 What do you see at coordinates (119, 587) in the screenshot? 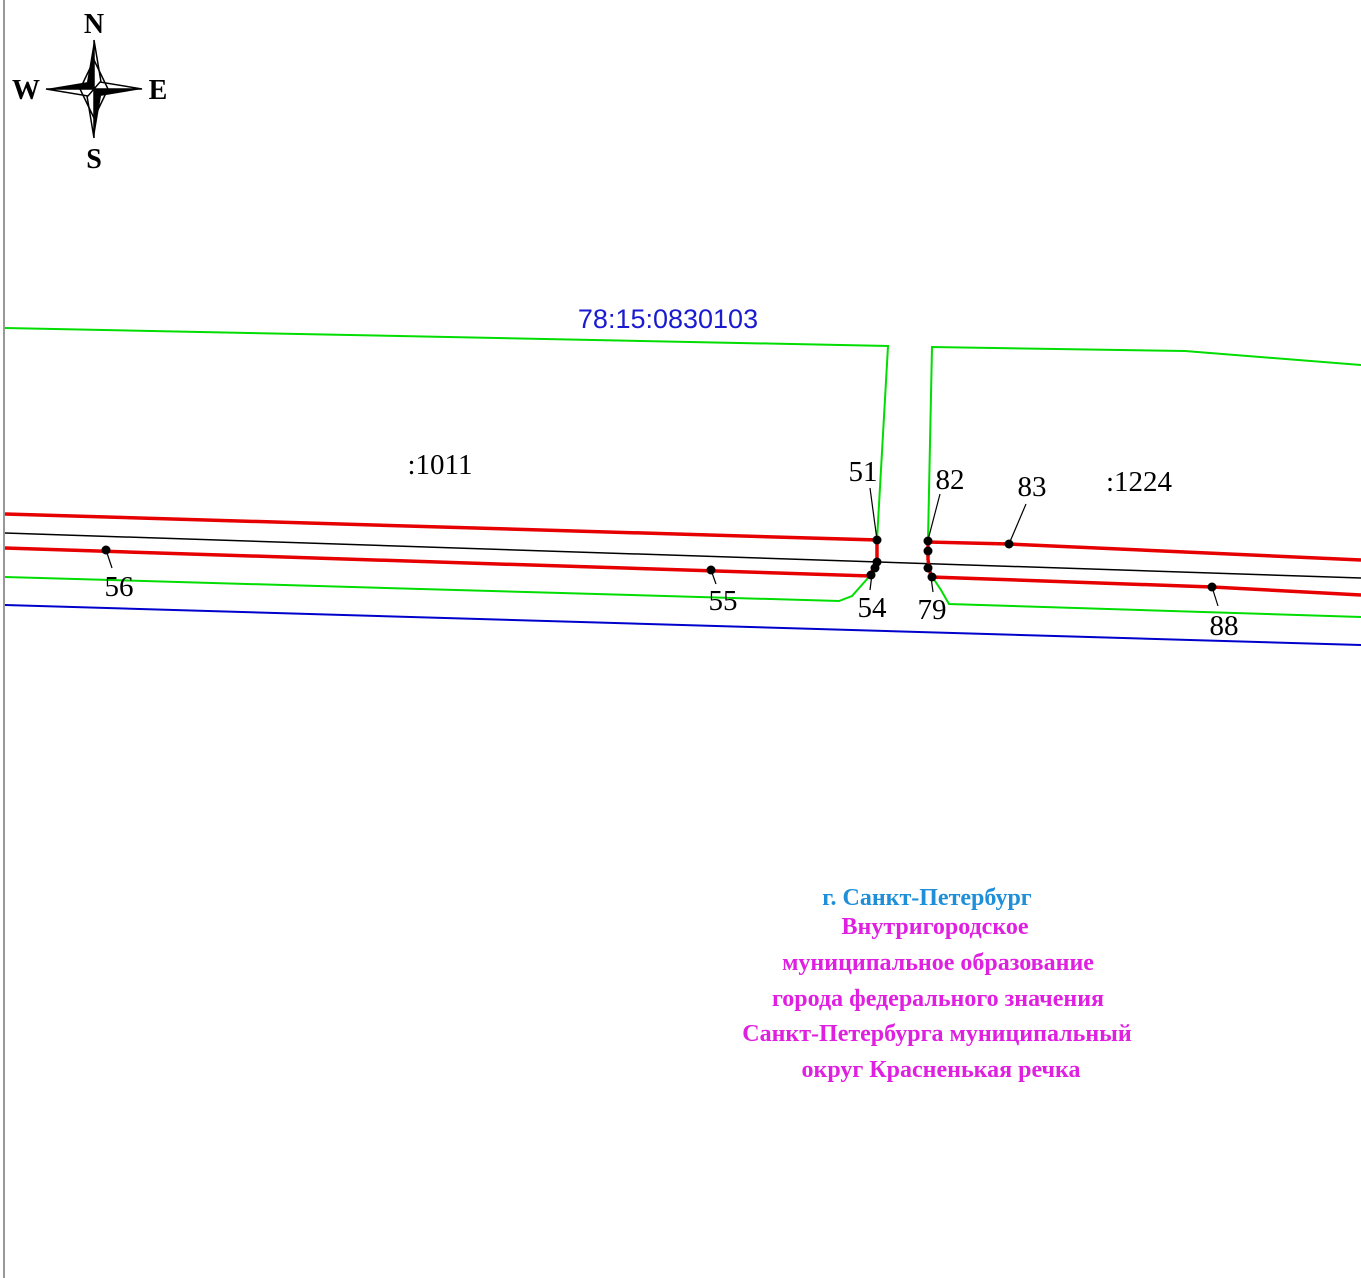
I see `point-label-56: 56` at bounding box center [119, 587].